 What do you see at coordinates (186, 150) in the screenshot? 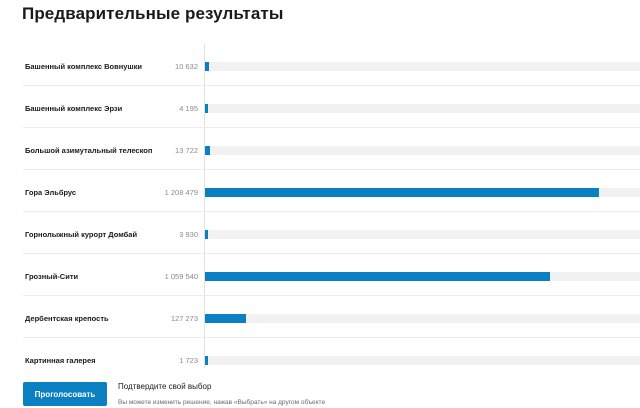
I see `result-count: 13 722` at bounding box center [186, 150].